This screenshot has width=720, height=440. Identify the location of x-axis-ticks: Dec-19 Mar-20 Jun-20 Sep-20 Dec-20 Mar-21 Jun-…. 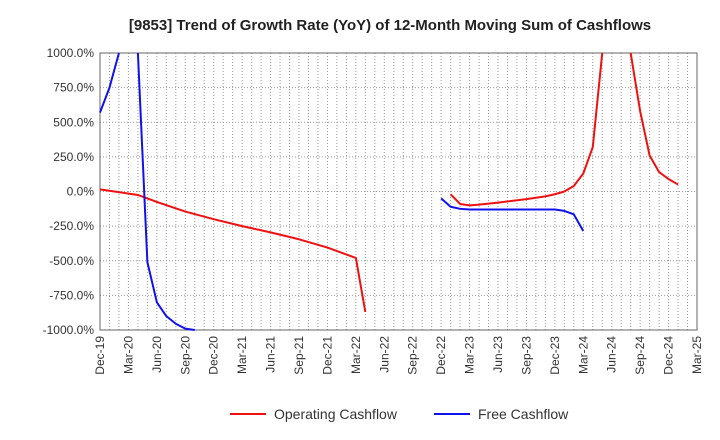
(398, 355).